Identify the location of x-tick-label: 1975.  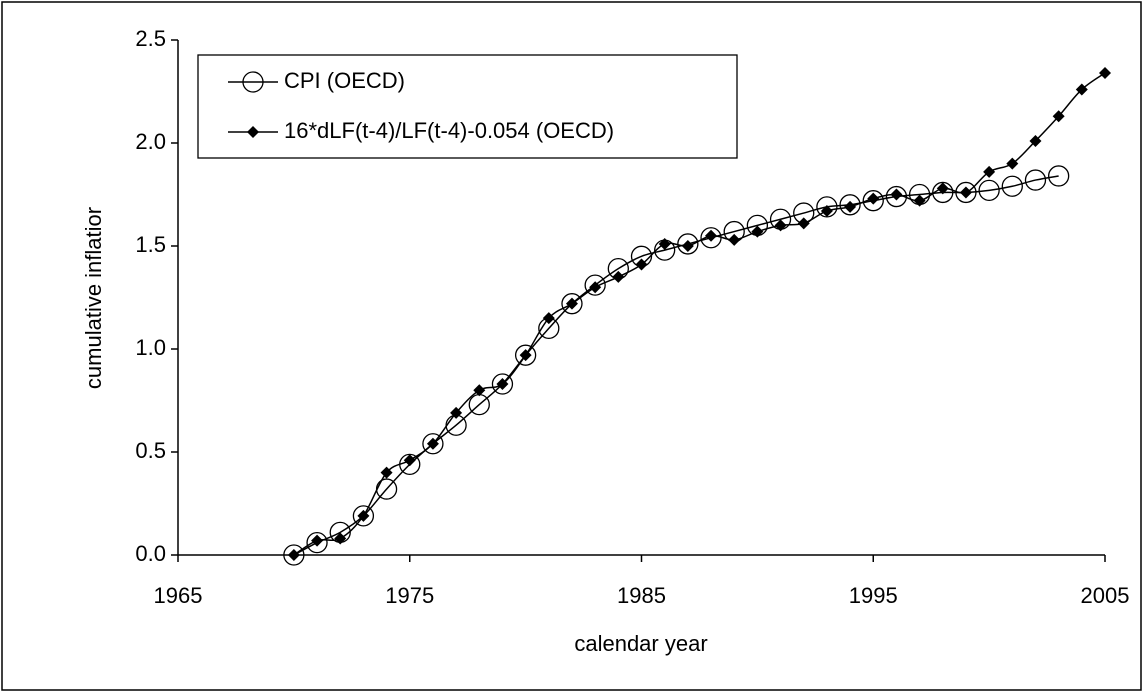
(409, 595).